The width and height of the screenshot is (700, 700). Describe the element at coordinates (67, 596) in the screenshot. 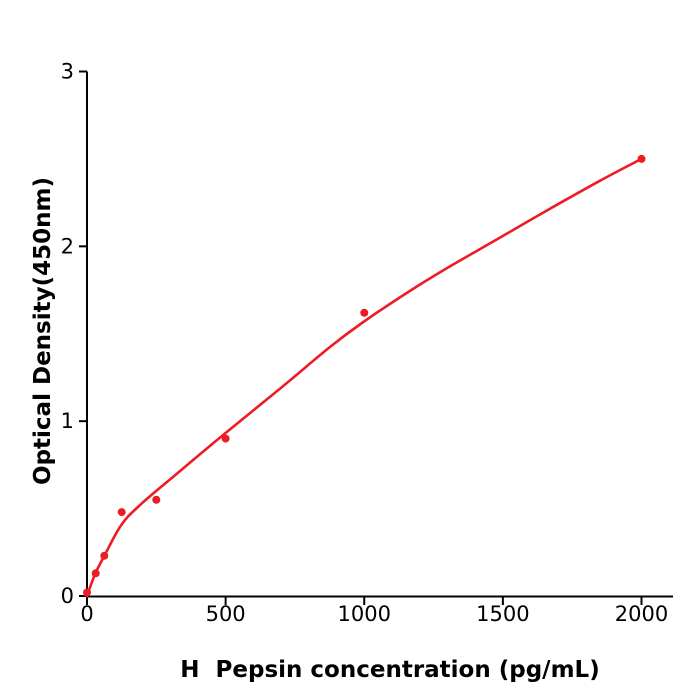

I see `y-tick-label: 0` at that location.